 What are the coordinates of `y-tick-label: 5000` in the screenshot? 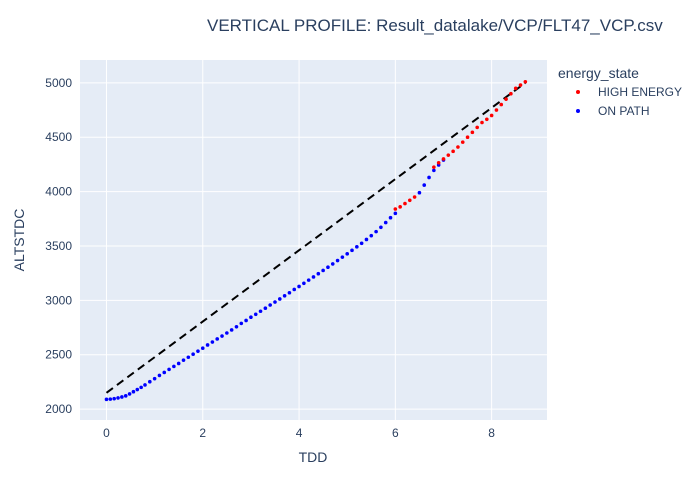 It's located at (58, 83).